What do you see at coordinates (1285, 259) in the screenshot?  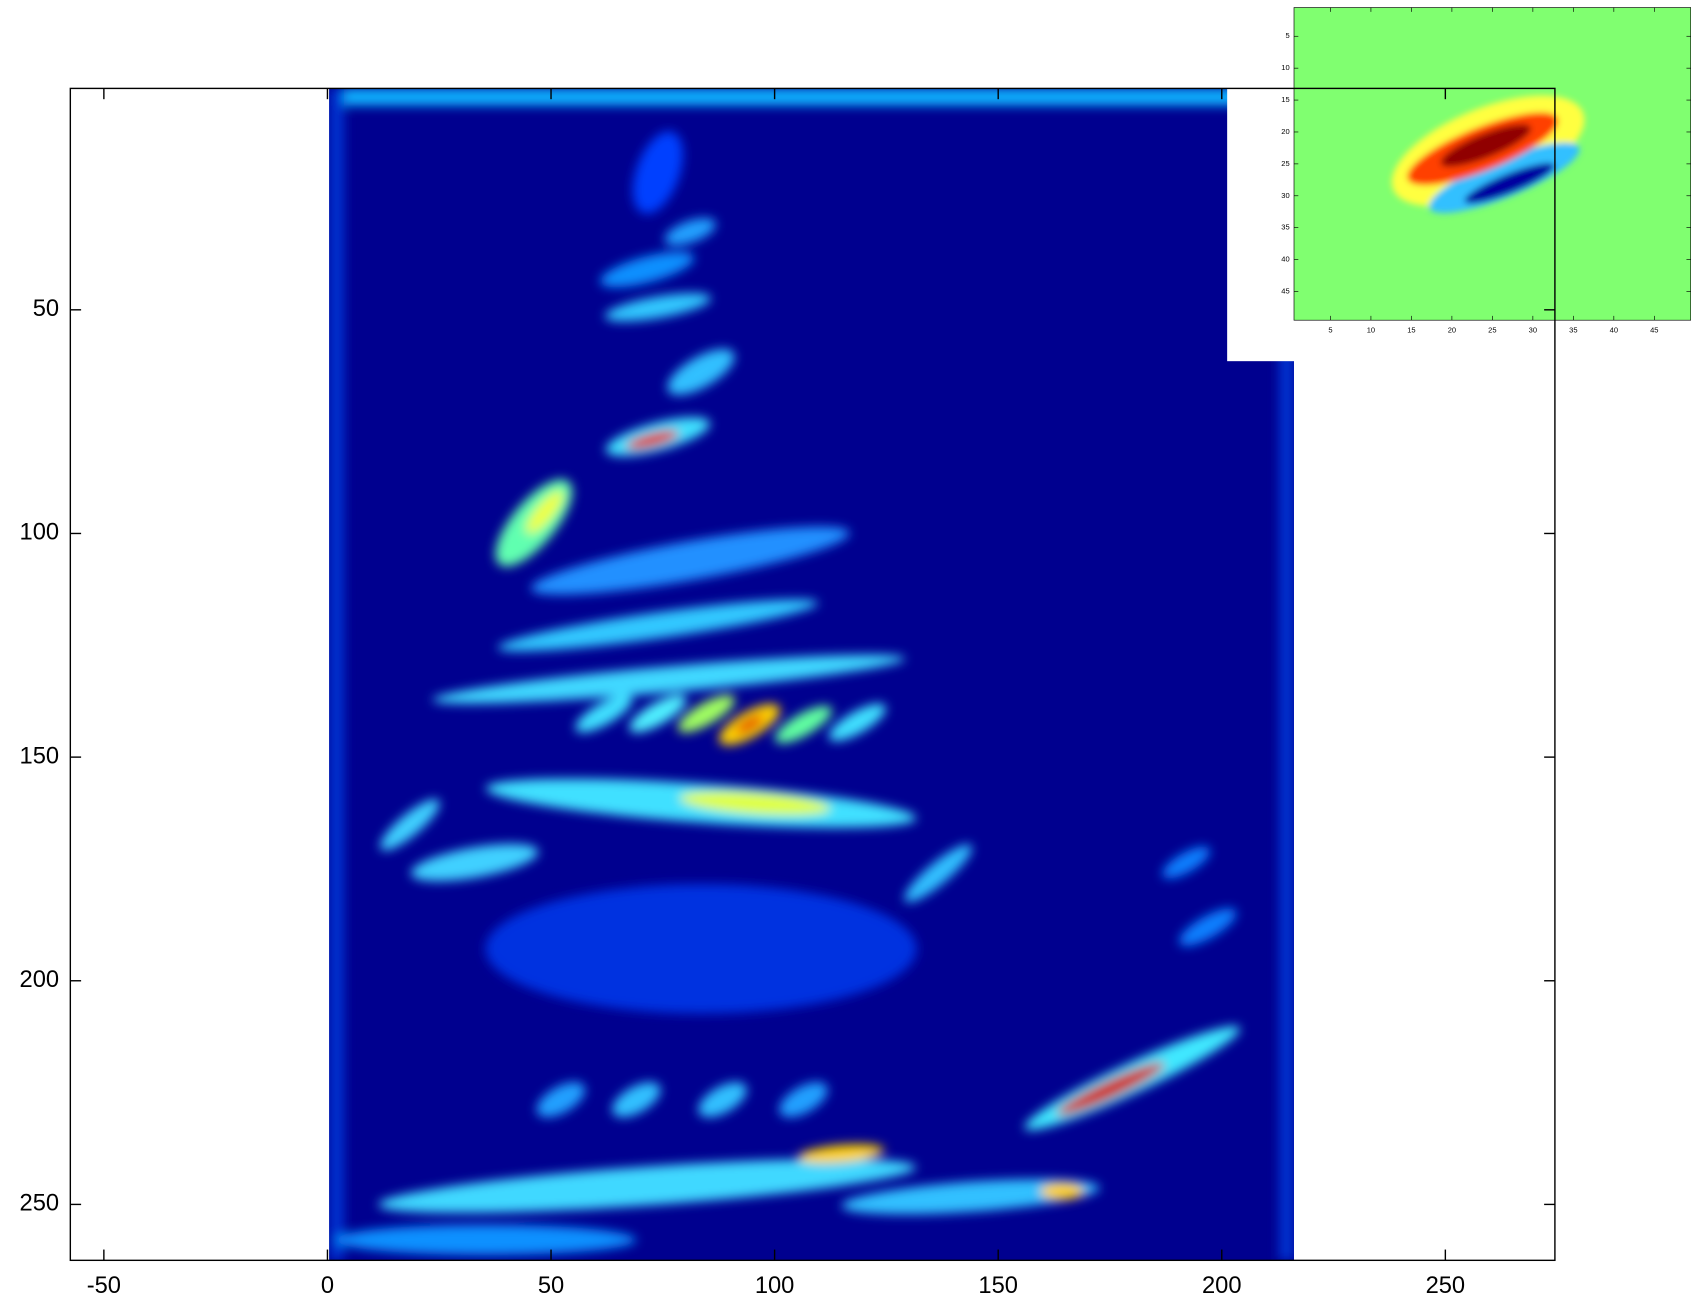 I see `y-tick-label: 40` at bounding box center [1285, 259].